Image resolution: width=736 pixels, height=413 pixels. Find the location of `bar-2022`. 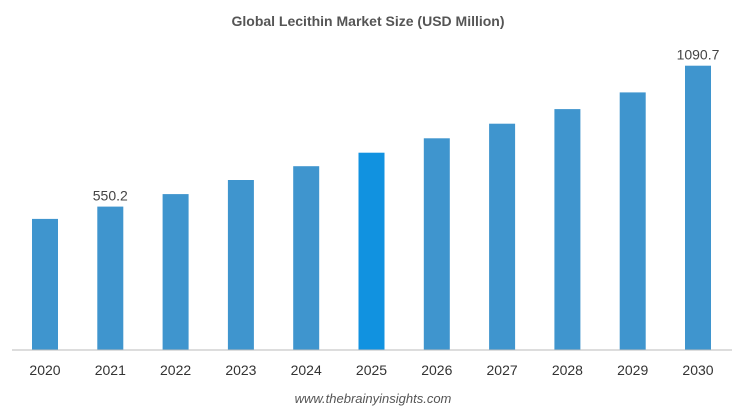

bar-2022 is located at coordinates (175, 272).